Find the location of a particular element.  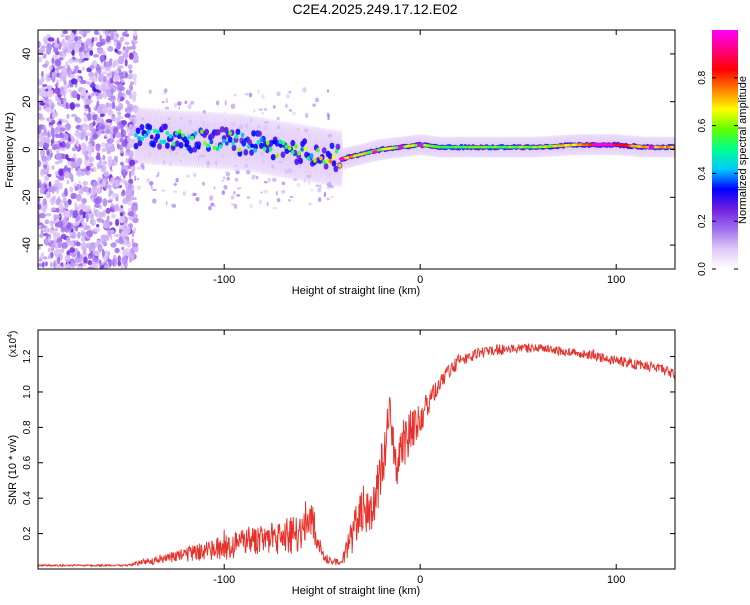

spectrogram-peak is located at coordinates (375, 152).